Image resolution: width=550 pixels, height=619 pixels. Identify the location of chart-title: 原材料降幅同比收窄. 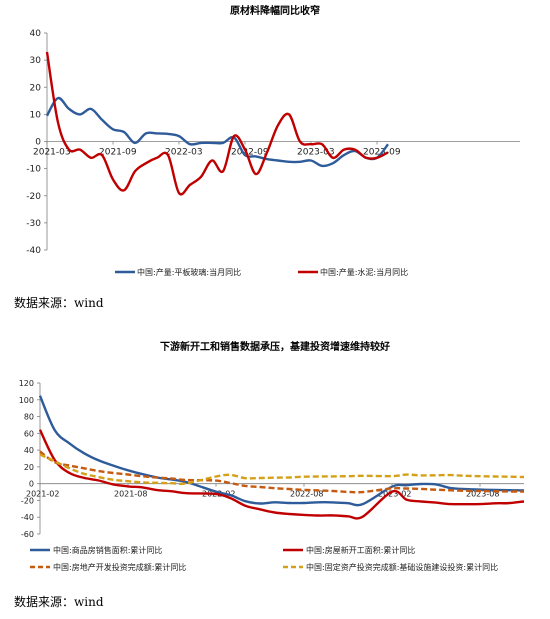
(275, 10).